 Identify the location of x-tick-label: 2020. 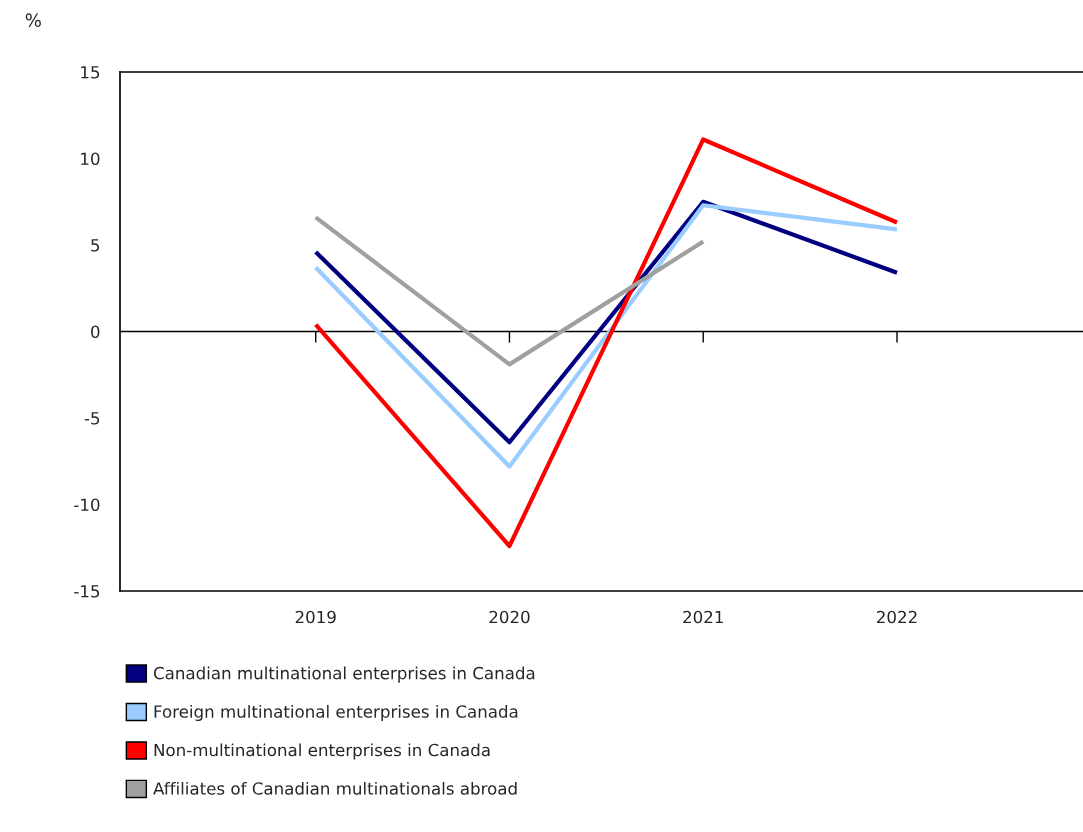
(509, 617).